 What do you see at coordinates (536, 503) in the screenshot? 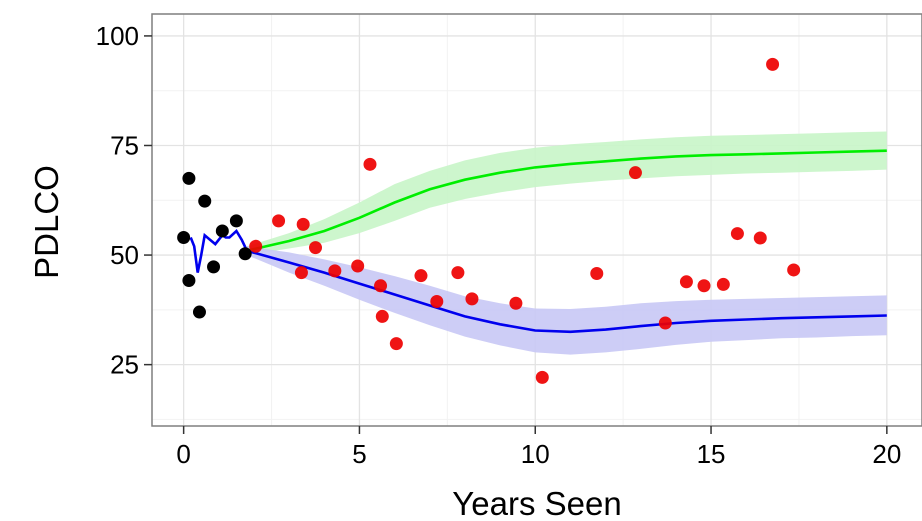
I see `x-axis-label: Years Seen` at bounding box center [536, 503].